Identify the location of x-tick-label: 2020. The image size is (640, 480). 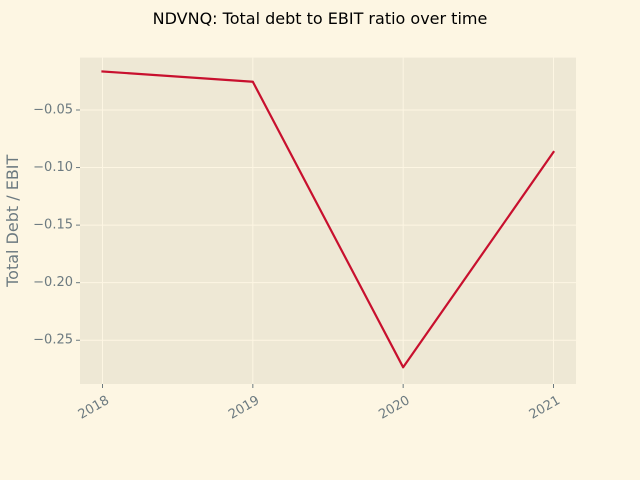
(394, 408).